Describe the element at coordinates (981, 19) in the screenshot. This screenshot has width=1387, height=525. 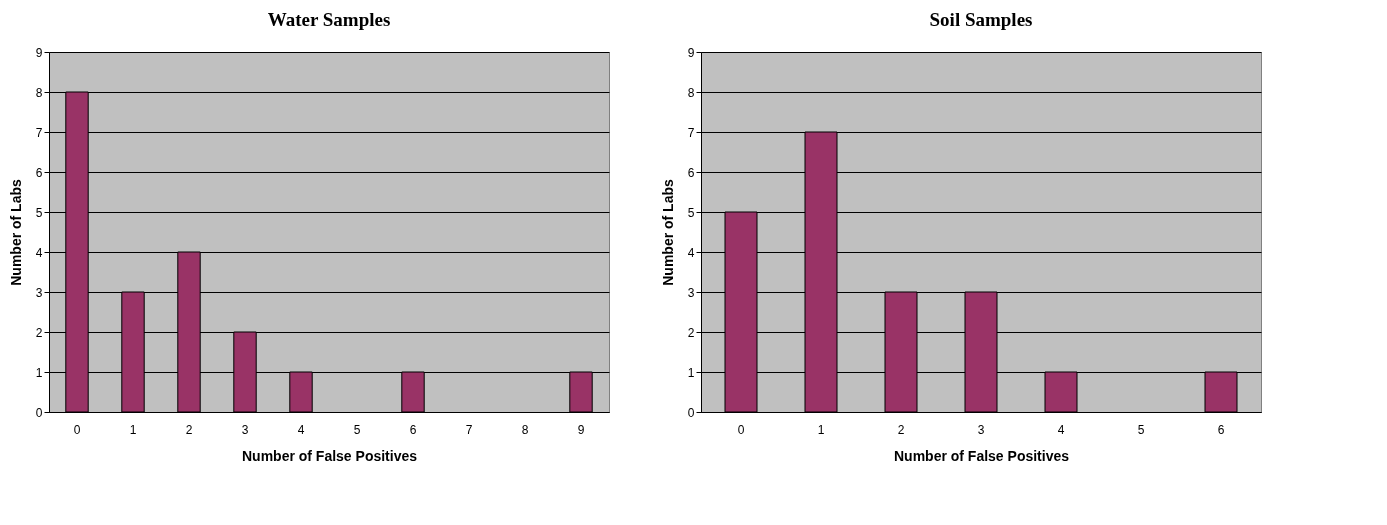
I see `chart-title: Soil Samples` at that location.